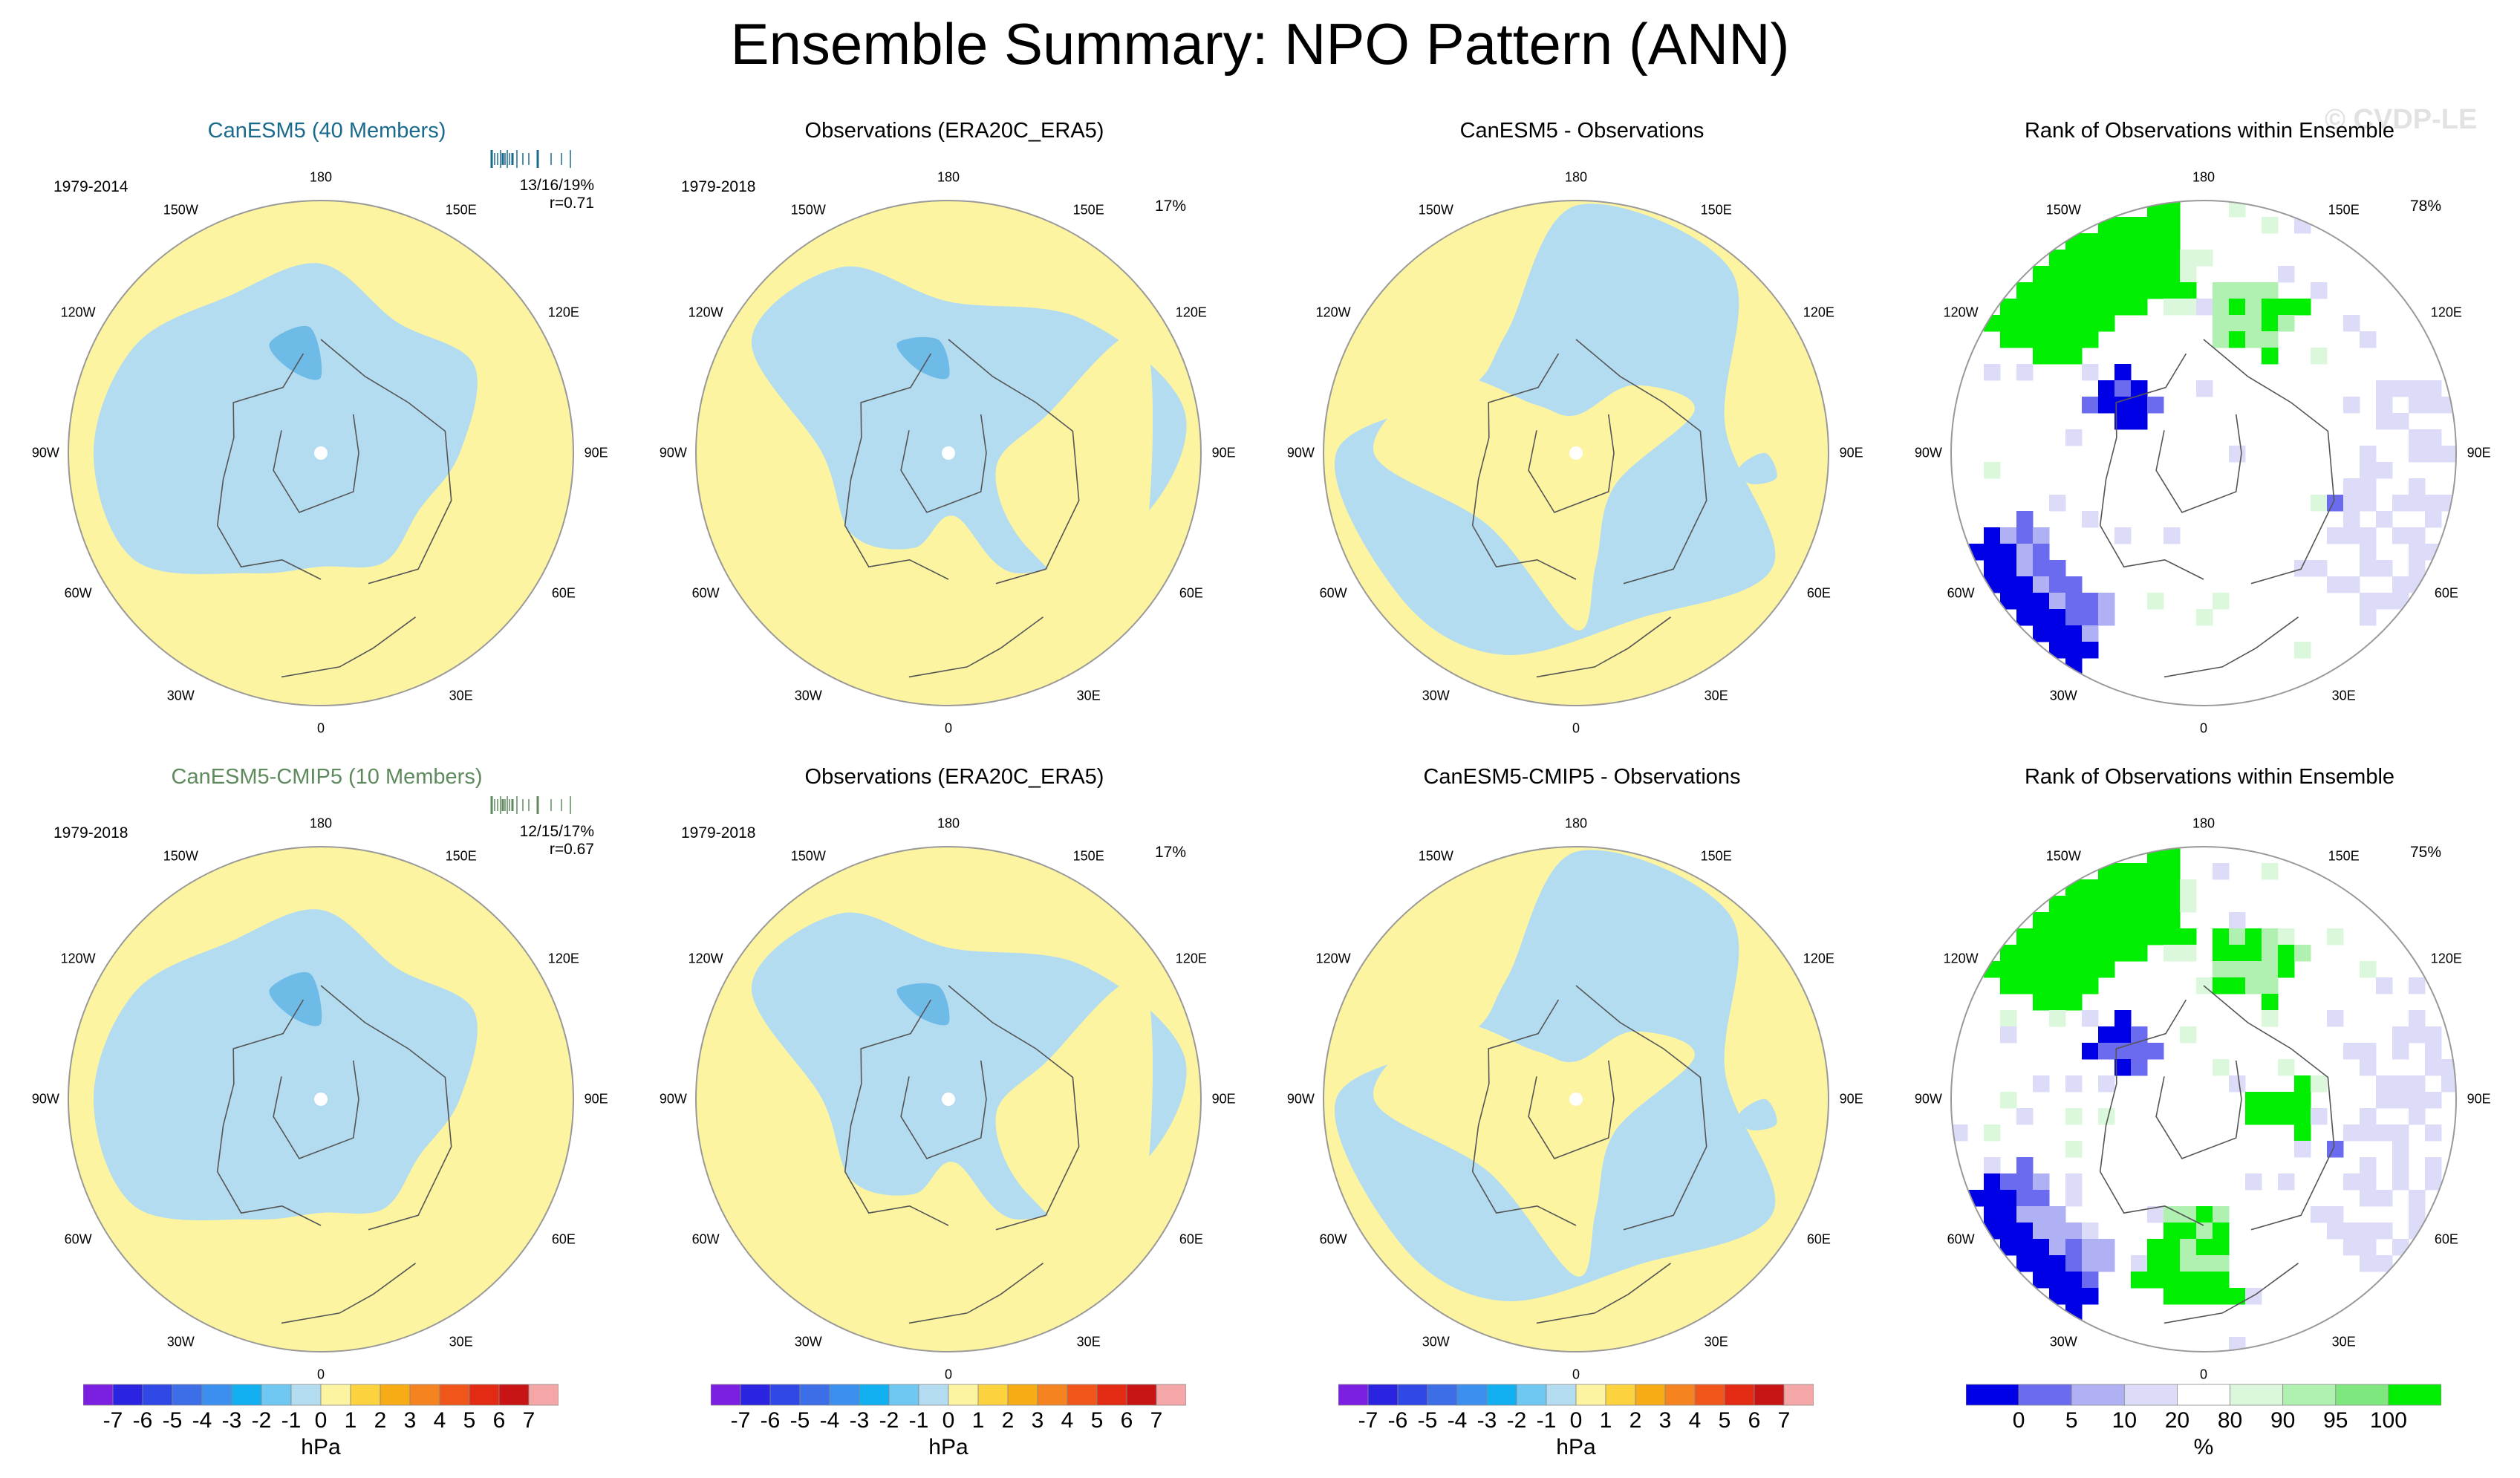 The width and height of the screenshot is (2520, 1478). I want to click on longitude-label: 120E, so click(2446, 958).